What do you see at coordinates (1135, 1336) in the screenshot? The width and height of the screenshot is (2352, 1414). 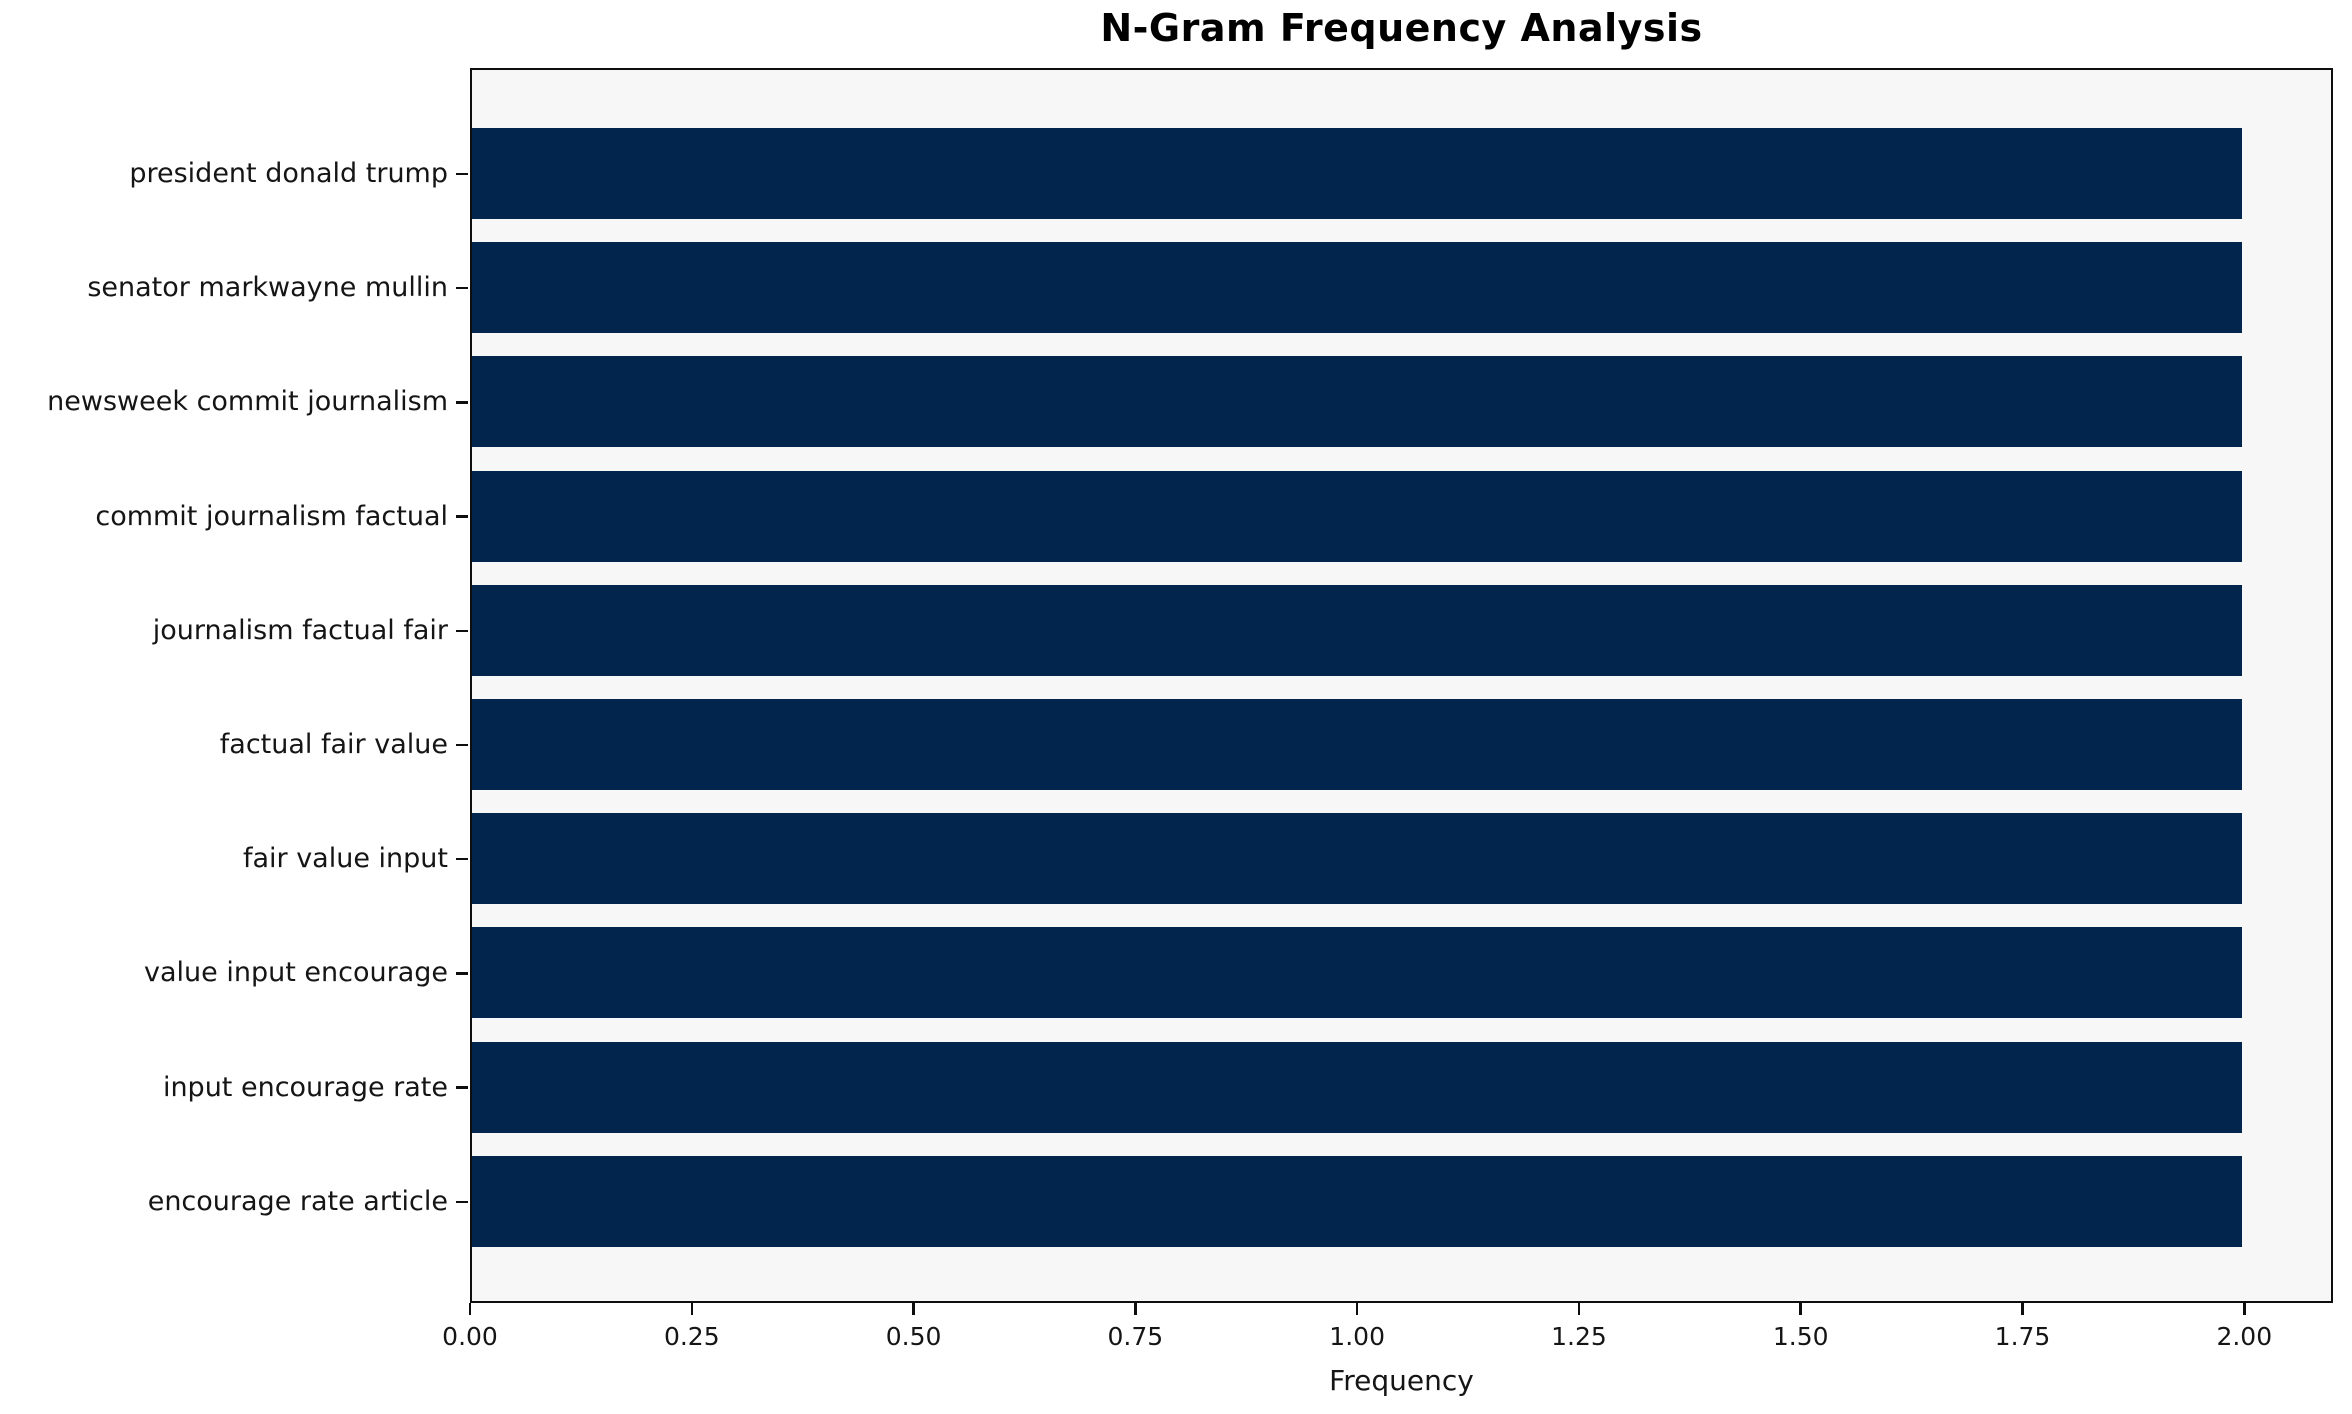 I see `x-tick-label: 0.75` at bounding box center [1135, 1336].